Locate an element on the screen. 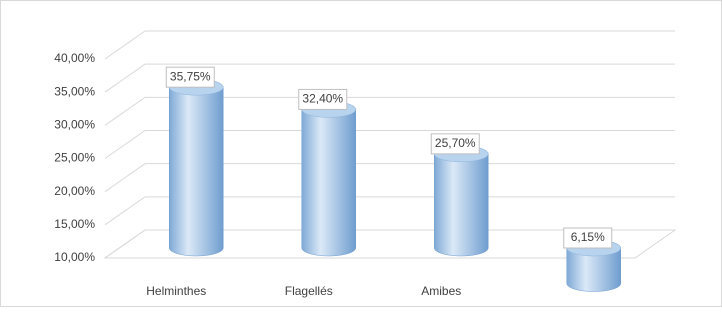  value-label: 35,75% is located at coordinates (190, 76).